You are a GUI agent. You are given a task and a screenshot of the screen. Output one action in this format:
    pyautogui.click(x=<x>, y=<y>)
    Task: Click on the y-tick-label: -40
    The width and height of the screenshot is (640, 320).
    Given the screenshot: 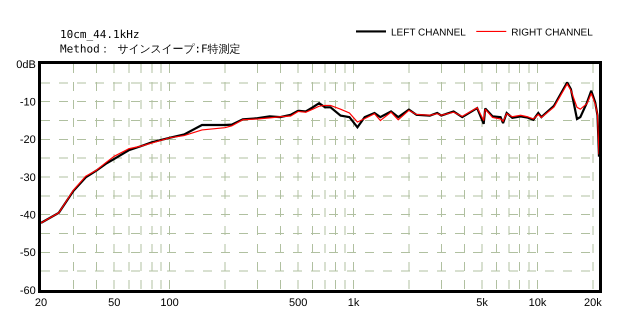 What is the action you would take?
    pyautogui.click(x=28, y=216)
    